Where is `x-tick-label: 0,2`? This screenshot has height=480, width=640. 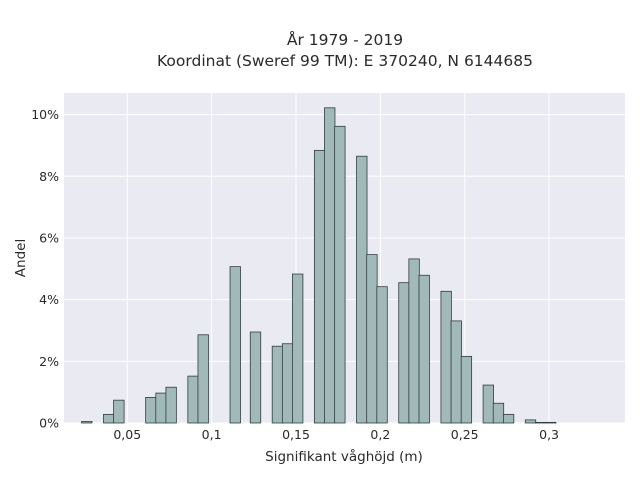 x-tick-label: 0,2 is located at coordinates (380, 434).